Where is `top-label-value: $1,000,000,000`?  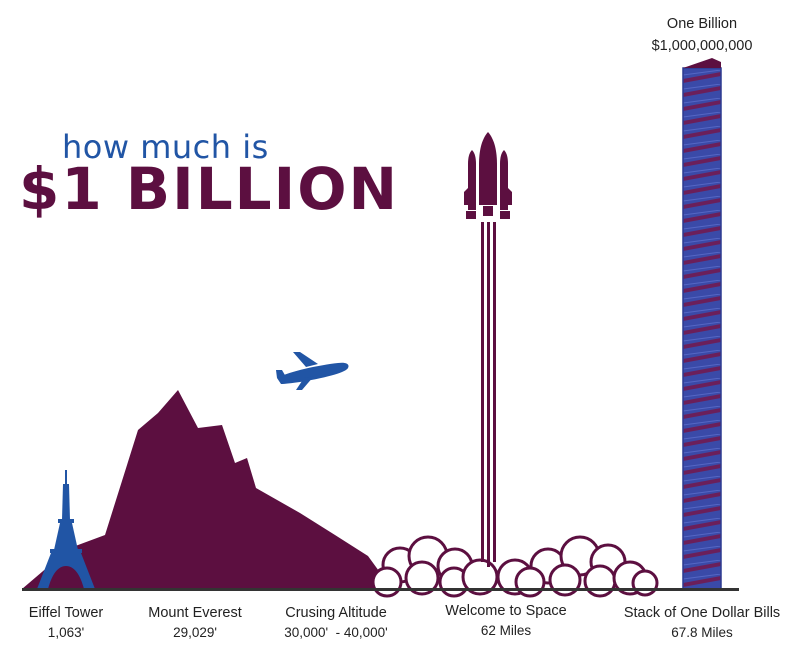
top-label-value: $1,000,000,000 is located at coordinates (702, 46).